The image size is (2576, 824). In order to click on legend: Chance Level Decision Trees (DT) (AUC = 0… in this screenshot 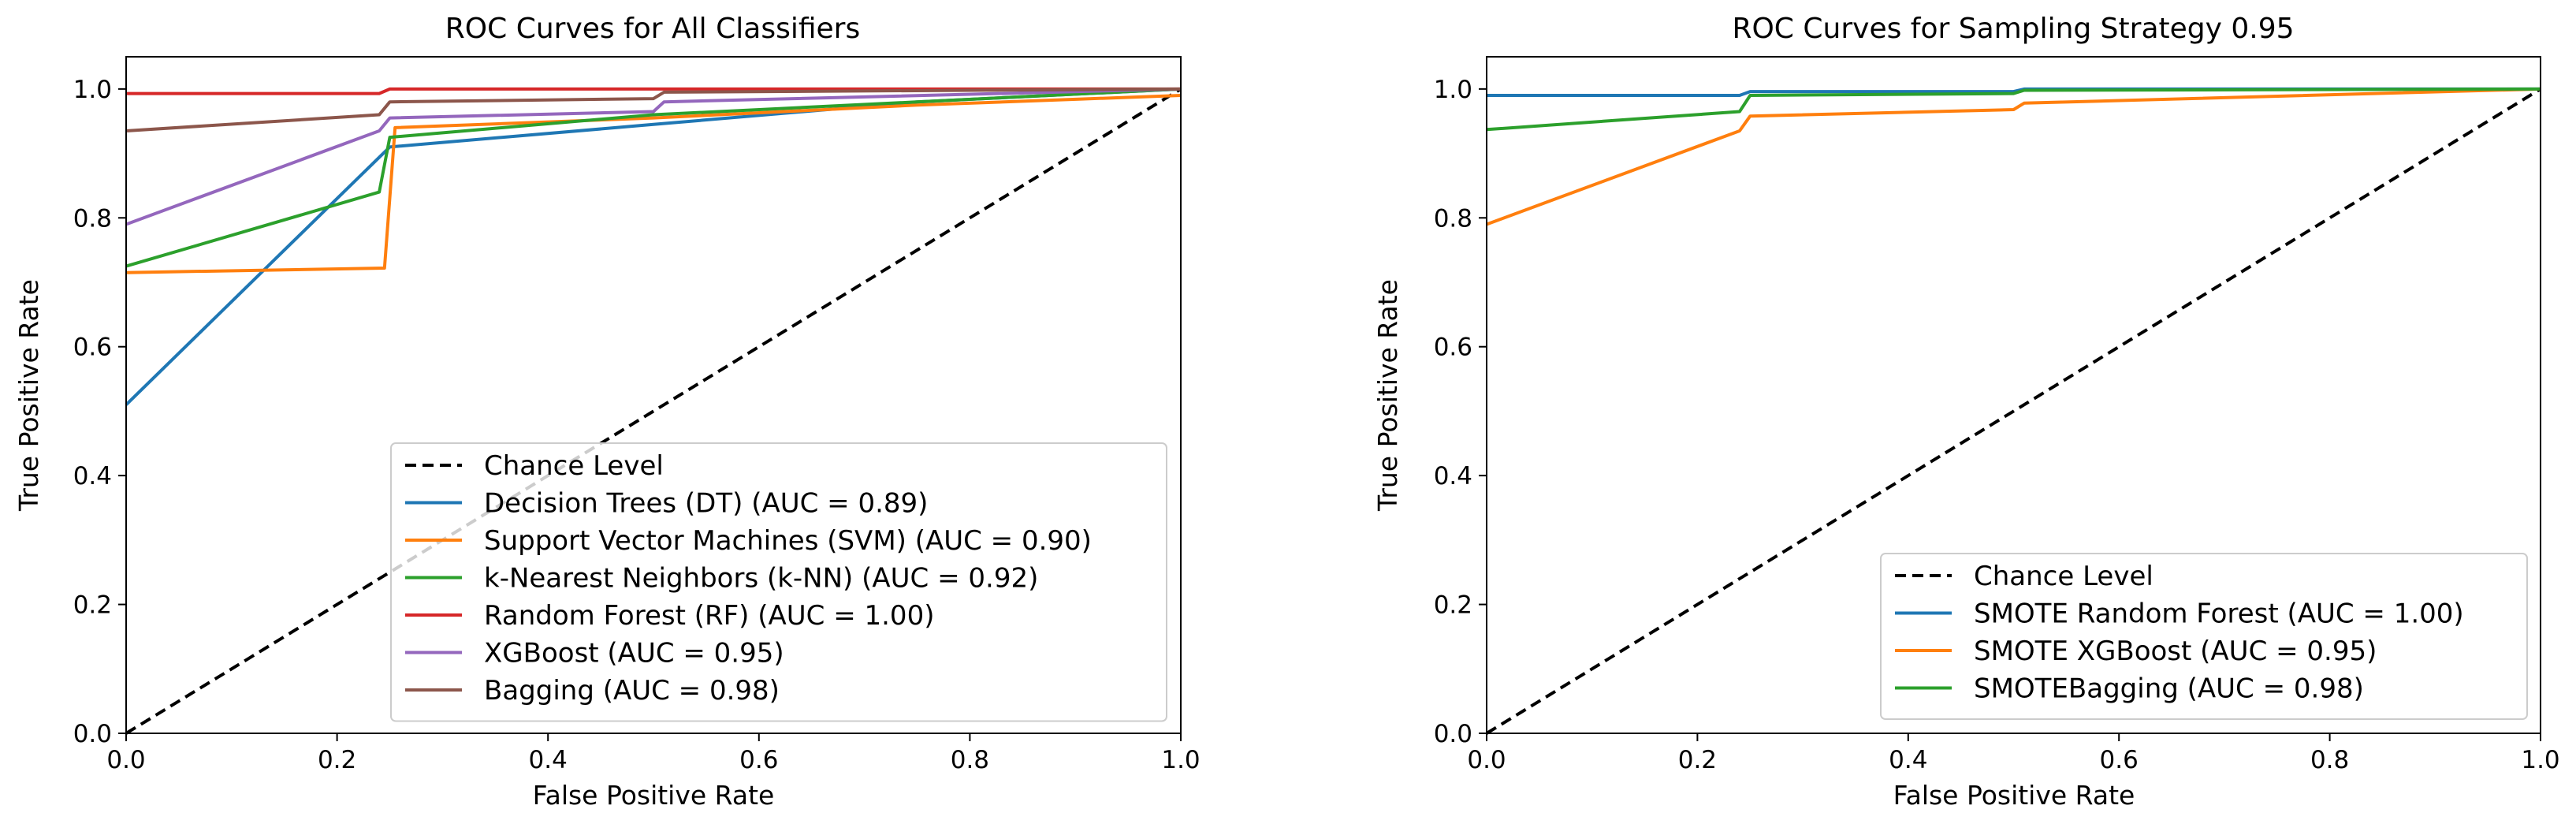, I will do `click(778, 582)`.